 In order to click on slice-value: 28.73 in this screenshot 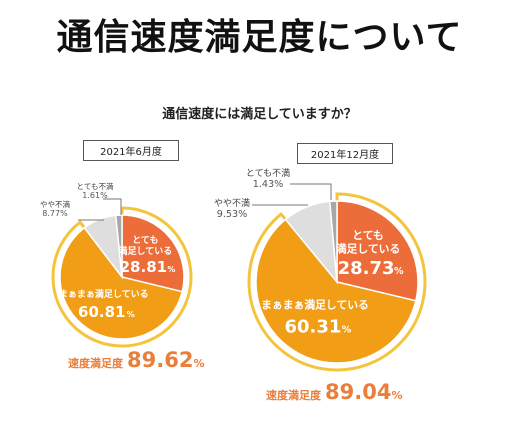, I will do `click(366, 268)`.